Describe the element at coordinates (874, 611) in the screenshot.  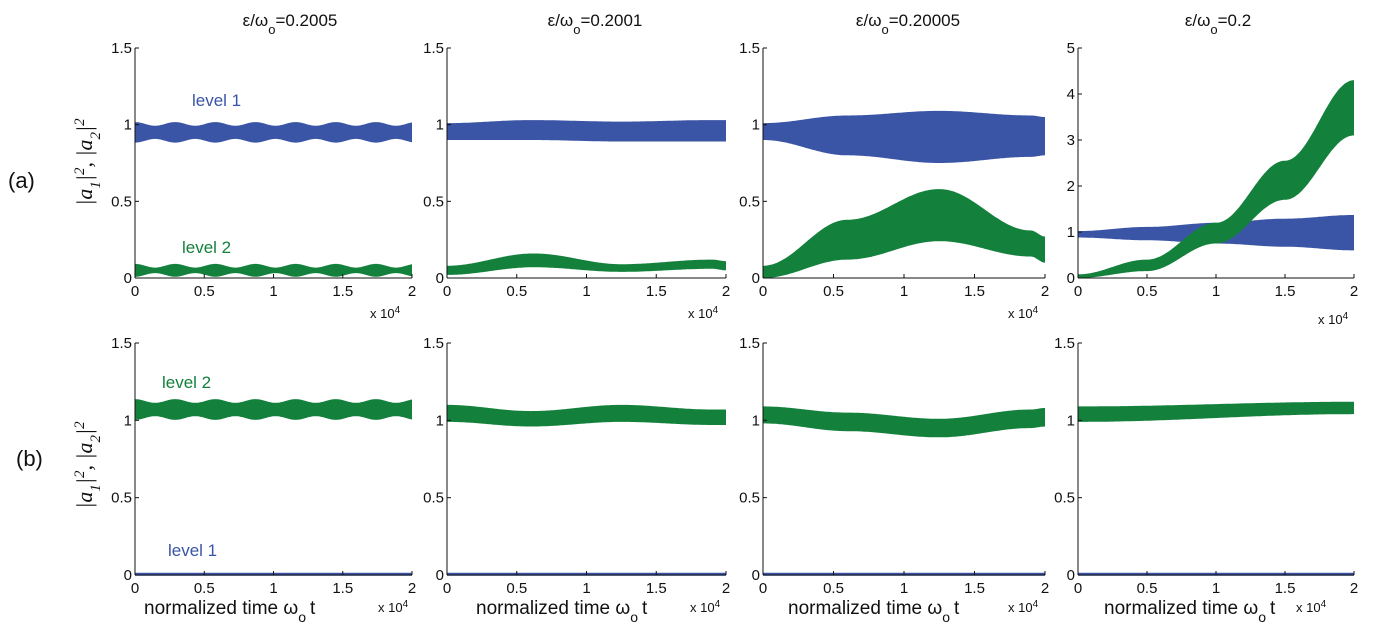
I see `x-axis-label-3: normalized time ωo t` at that location.